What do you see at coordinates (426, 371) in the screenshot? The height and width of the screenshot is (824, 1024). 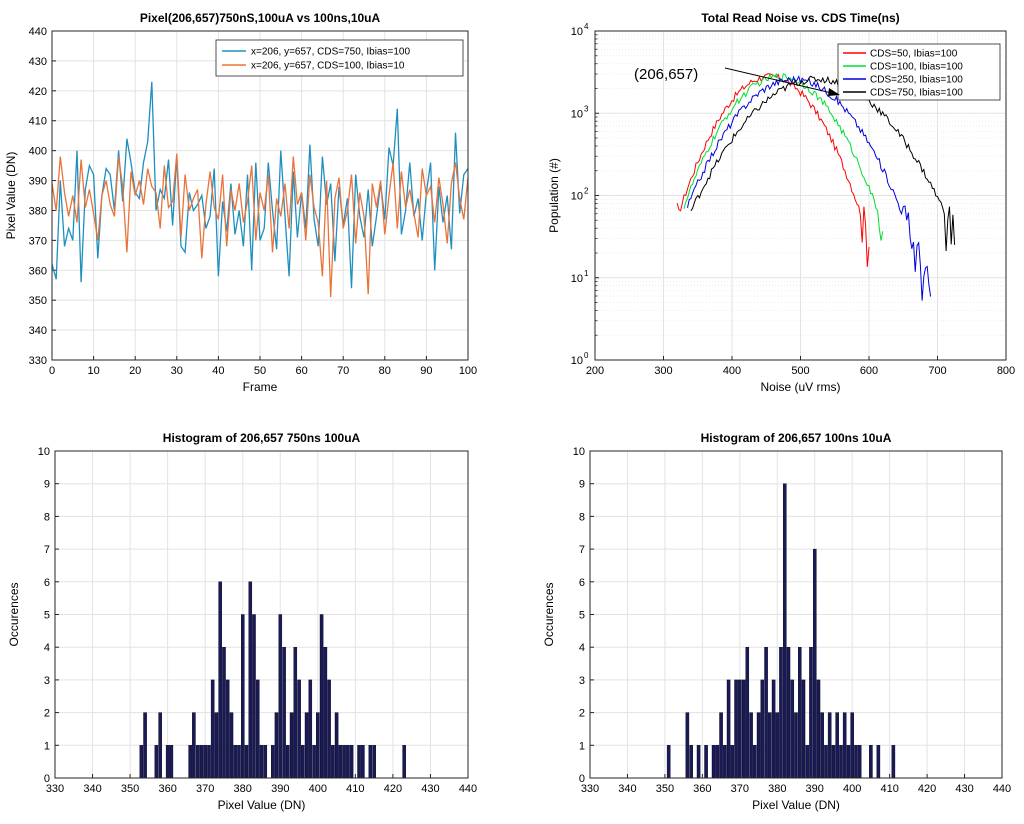 I see `x-tick-label: 90` at bounding box center [426, 371].